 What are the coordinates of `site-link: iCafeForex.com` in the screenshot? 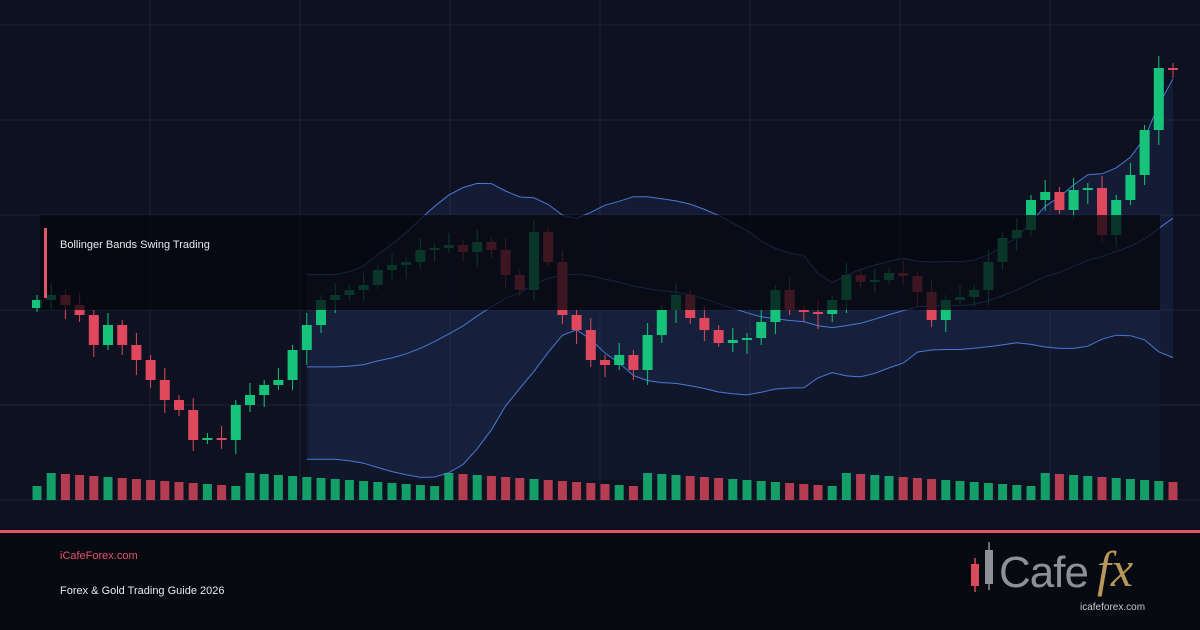 It's located at (99, 556).